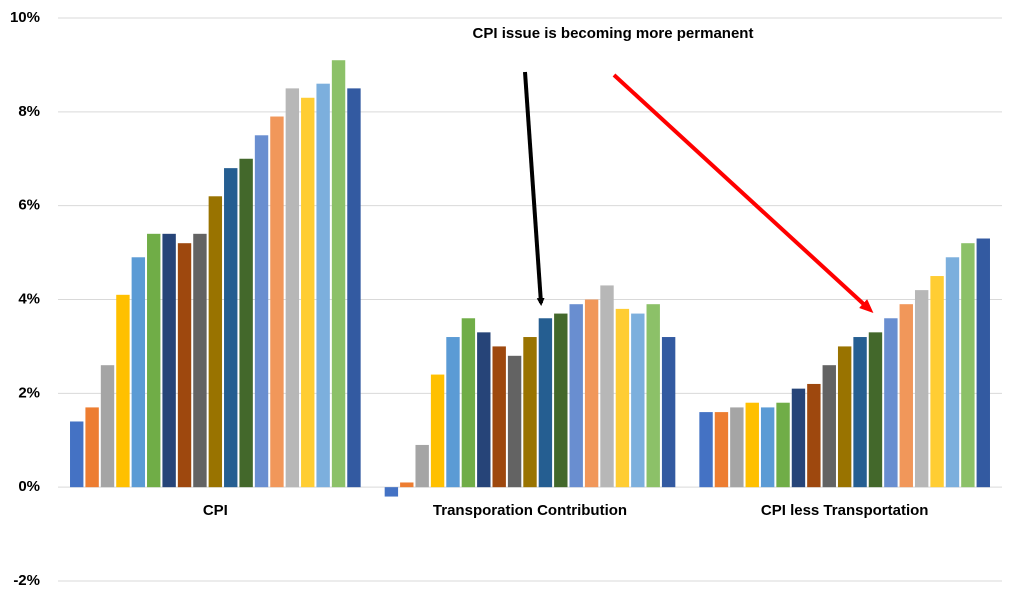 The height and width of the screenshot is (597, 1024). I want to click on x-tick-label: CPI less Transportation, so click(845, 510).